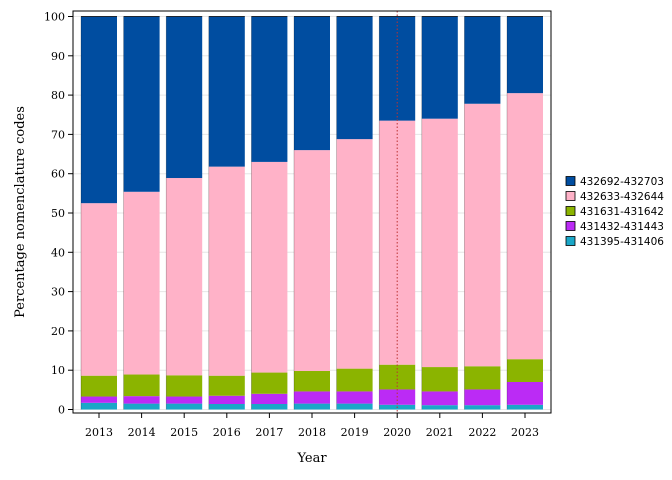 The height and width of the screenshot is (480, 672). I want to click on x-tick-label: 2021, so click(440, 432).